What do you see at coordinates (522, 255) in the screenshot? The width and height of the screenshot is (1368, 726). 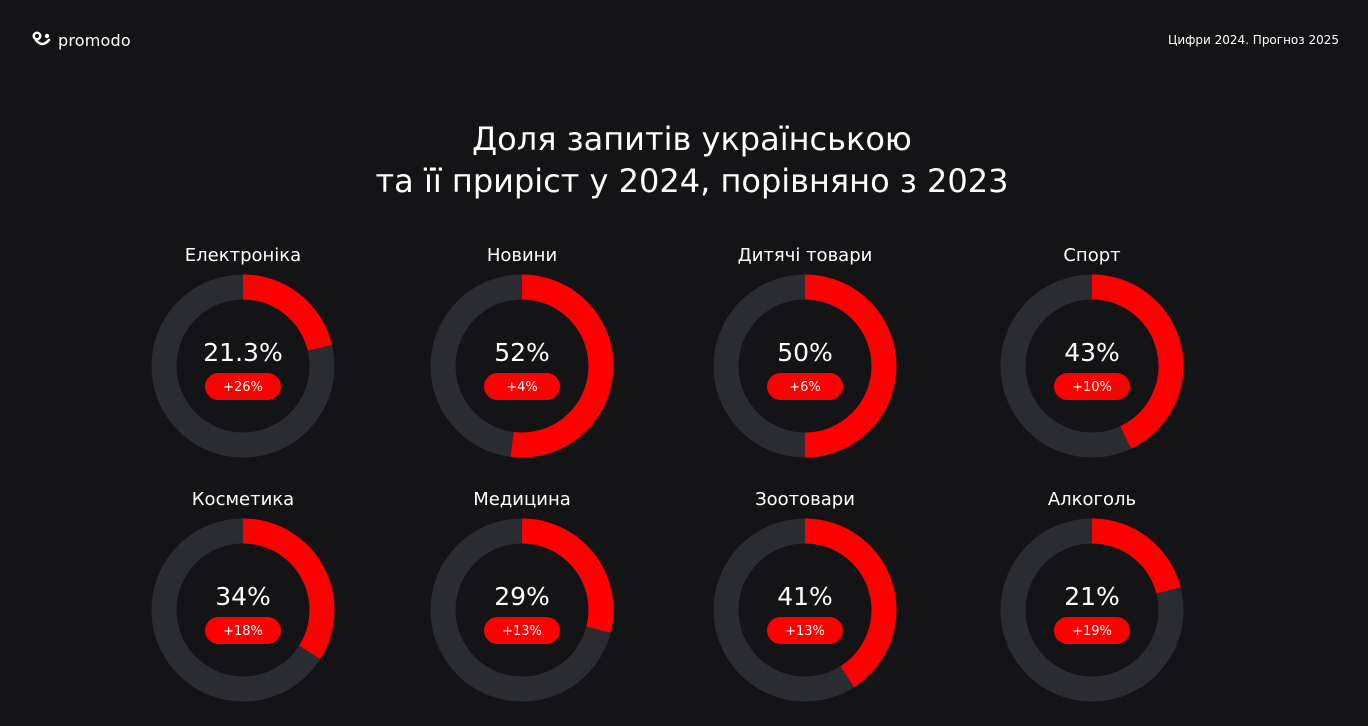 I see `category-label: Новини` at bounding box center [522, 255].